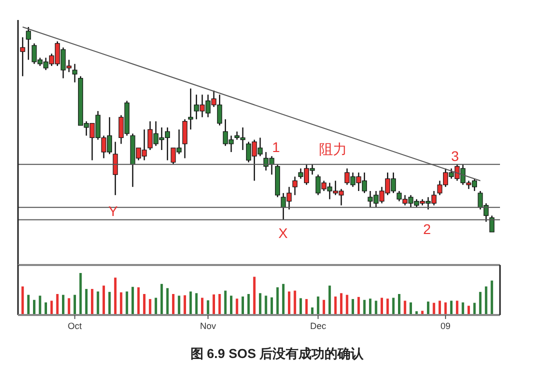 Image resolution: width=554 pixels, height=373 pixels. What do you see at coordinates (113, 211) in the screenshot?
I see `annotation: Y` at bounding box center [113, 211].